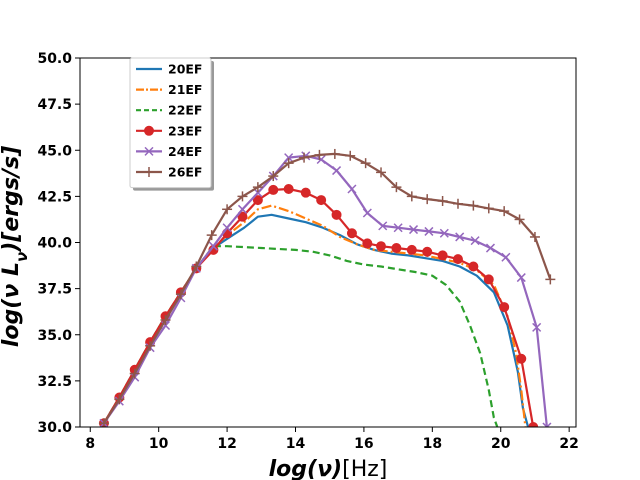 The height and width of the screenshot is (480, 640). Describe the element at coordinates (54, 197) in the screenshot. I see `y-tick-label: 42.5` at that location.